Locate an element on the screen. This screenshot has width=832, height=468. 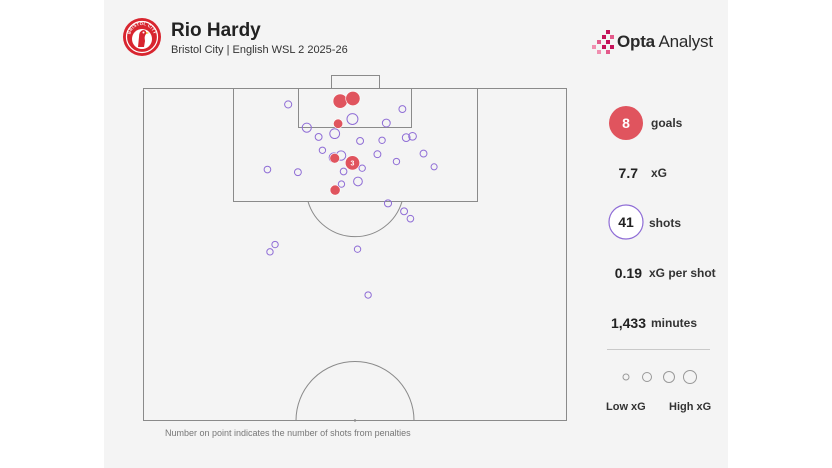
player-name: Rio Hardy is located at coordinates (216, 30).